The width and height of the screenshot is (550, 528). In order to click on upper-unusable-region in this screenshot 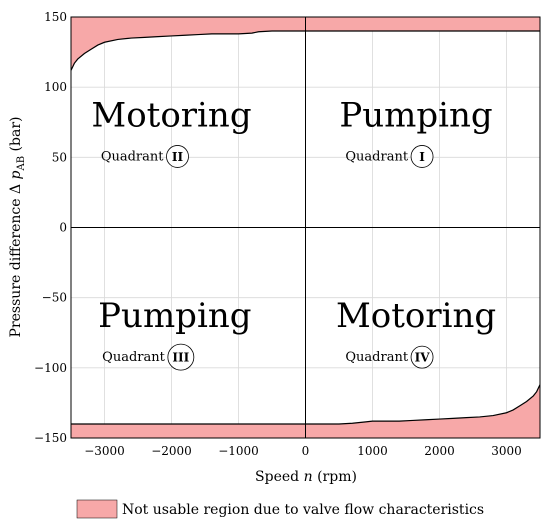, I will do `click(305, 44)`.